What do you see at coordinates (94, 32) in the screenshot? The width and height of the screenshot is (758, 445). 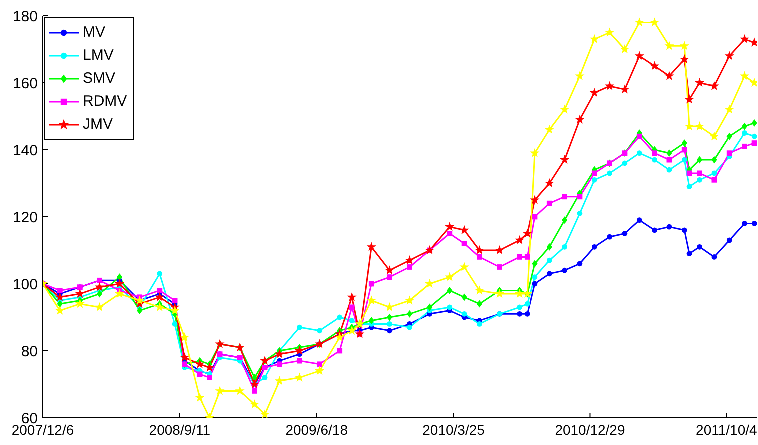 I see `legend-label: MV` at bounding box center [94, 32].